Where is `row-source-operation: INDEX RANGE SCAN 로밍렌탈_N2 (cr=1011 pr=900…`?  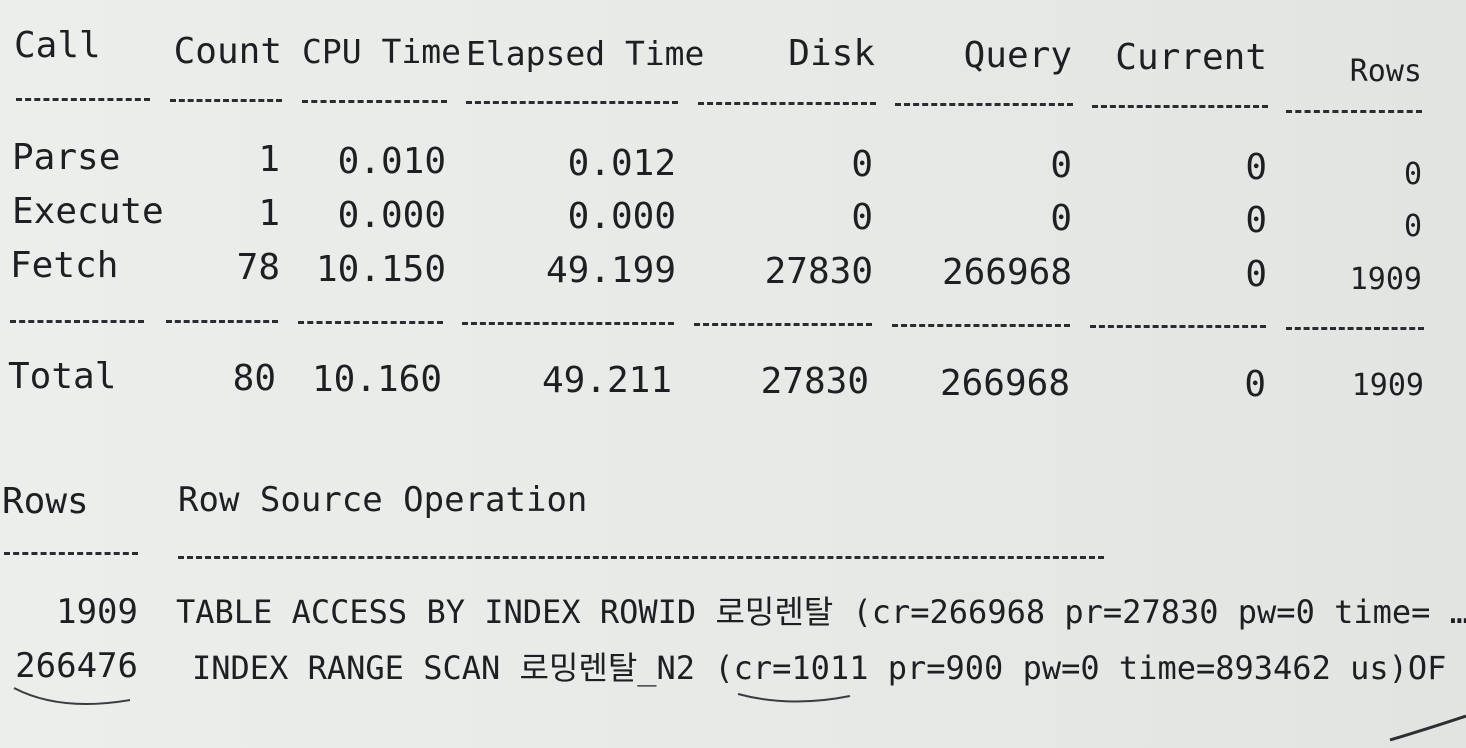
row-source-operation: INDEX RANGE SCAN 로밍렌탈_N2 (cr=1011 pr=900… is located at coordinates (829, 668).